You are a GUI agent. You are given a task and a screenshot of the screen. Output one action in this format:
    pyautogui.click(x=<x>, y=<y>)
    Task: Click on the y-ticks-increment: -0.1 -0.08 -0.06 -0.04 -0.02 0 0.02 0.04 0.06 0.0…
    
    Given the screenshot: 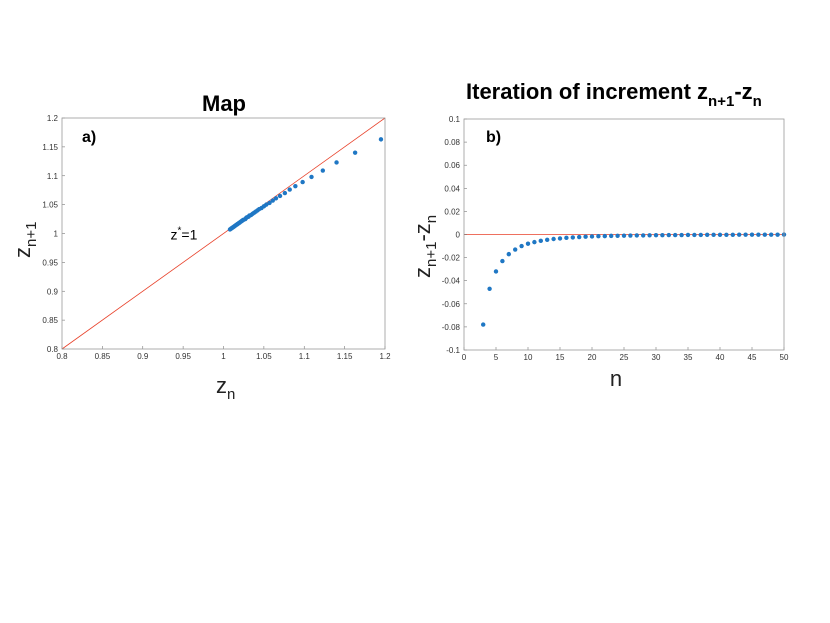 What is the action you would take?
    pyautogui.click(x=454, y=235)
    